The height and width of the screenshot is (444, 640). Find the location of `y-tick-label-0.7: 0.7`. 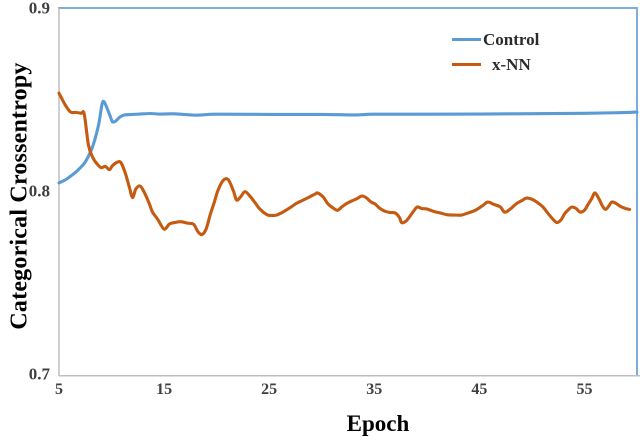

y-tick-label-0.7: 0.7 is located at coordinates (39, 374).